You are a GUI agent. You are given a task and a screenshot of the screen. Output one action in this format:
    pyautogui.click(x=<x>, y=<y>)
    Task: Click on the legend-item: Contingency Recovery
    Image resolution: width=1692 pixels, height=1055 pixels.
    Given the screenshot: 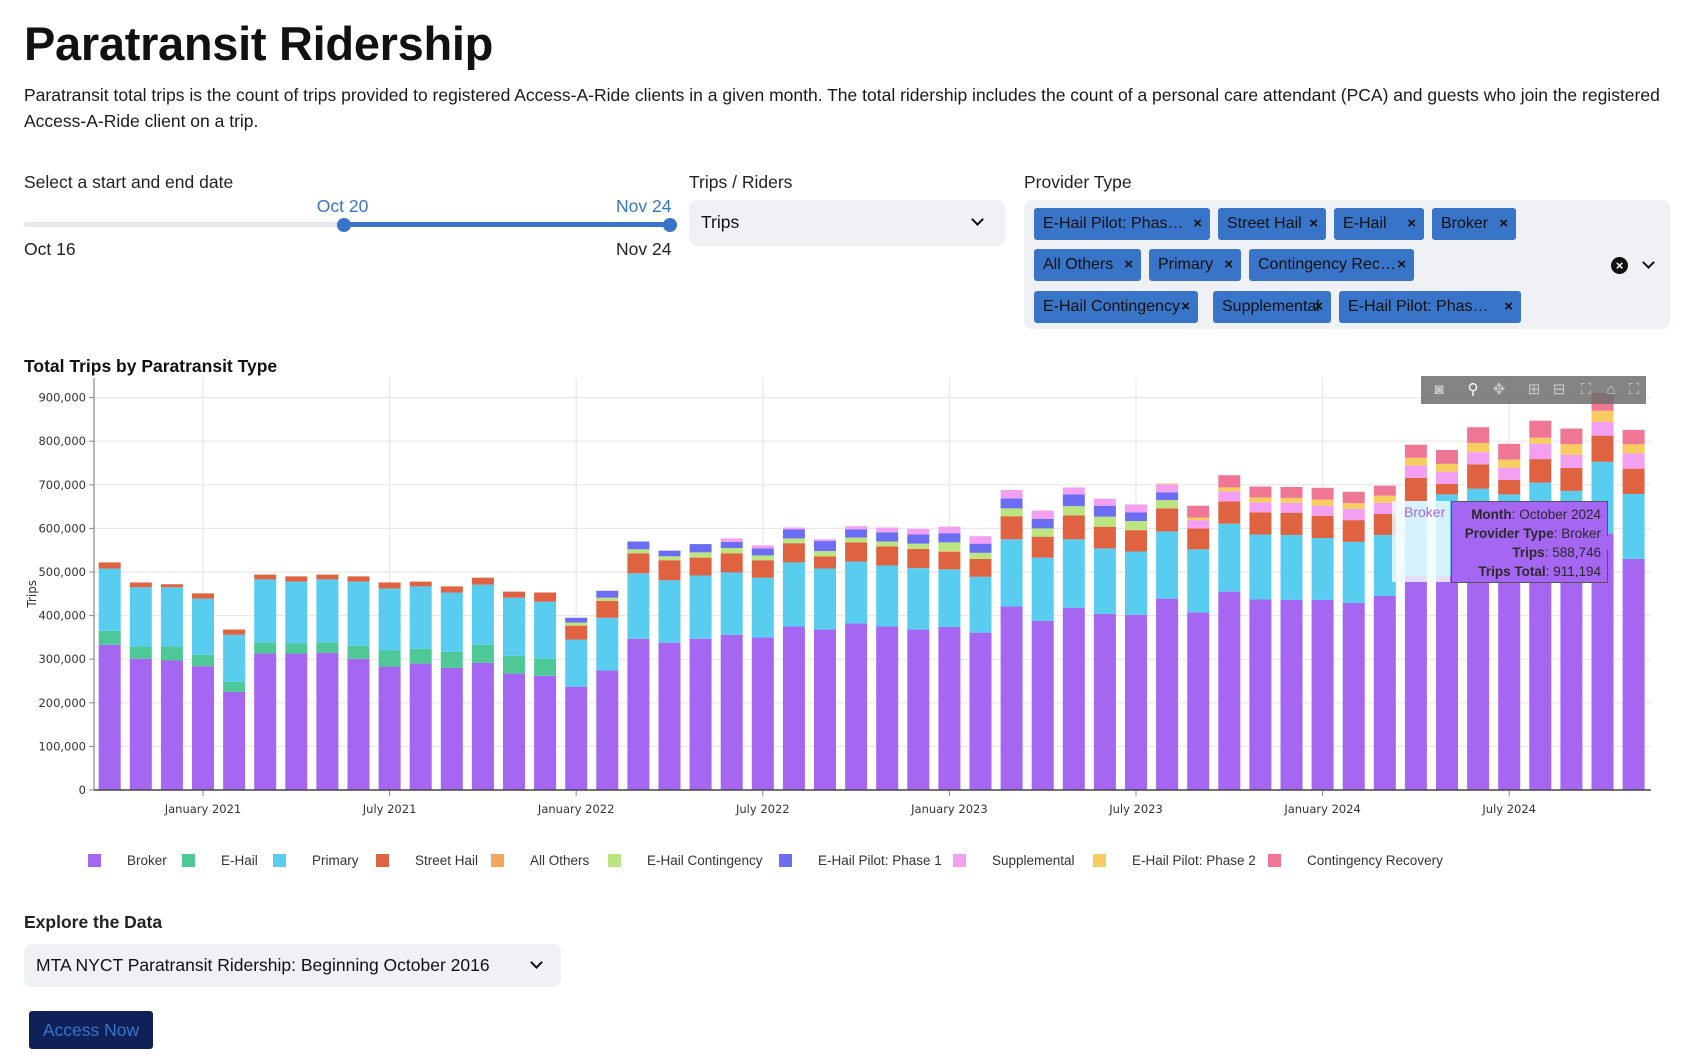 What is the action you would take?
    pyautogui.click(x=1355, y=861)
    